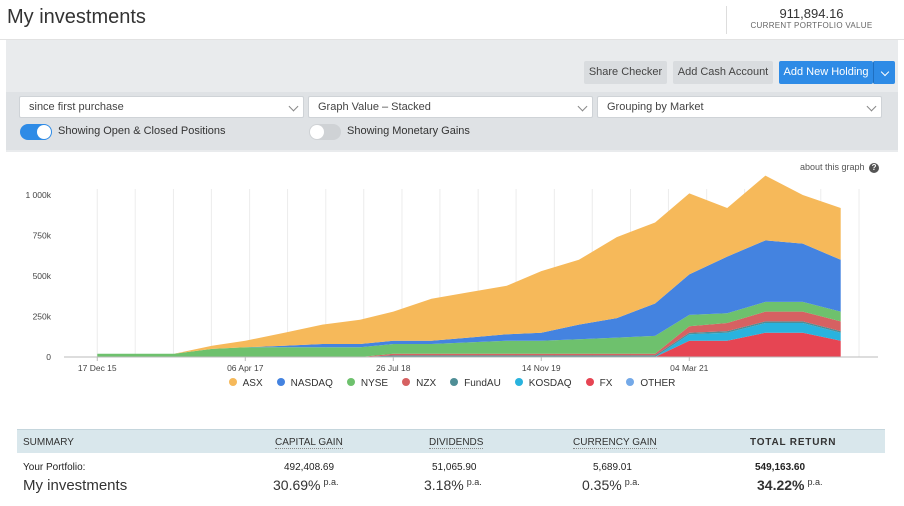 This screenshot has width=904, height=506. What do you see at coordinates (625, 72) in the screenshot?
I see `share-checker-button: Share Checker` at bounding box center [625, 72].